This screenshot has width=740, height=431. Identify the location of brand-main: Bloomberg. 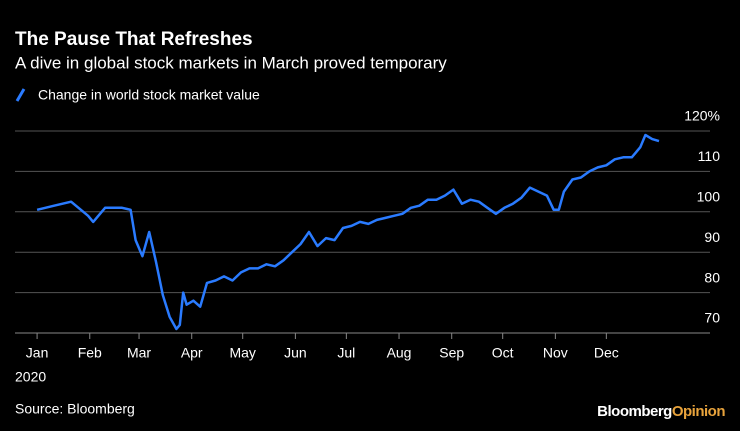
(634, 411).